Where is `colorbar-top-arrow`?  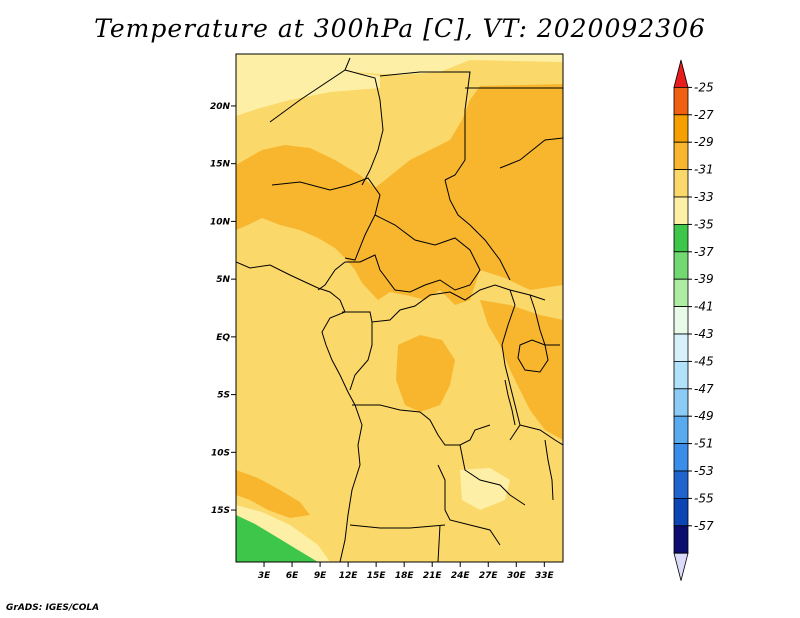
colorbar-top-arrow is located at coordinates (681, 73).